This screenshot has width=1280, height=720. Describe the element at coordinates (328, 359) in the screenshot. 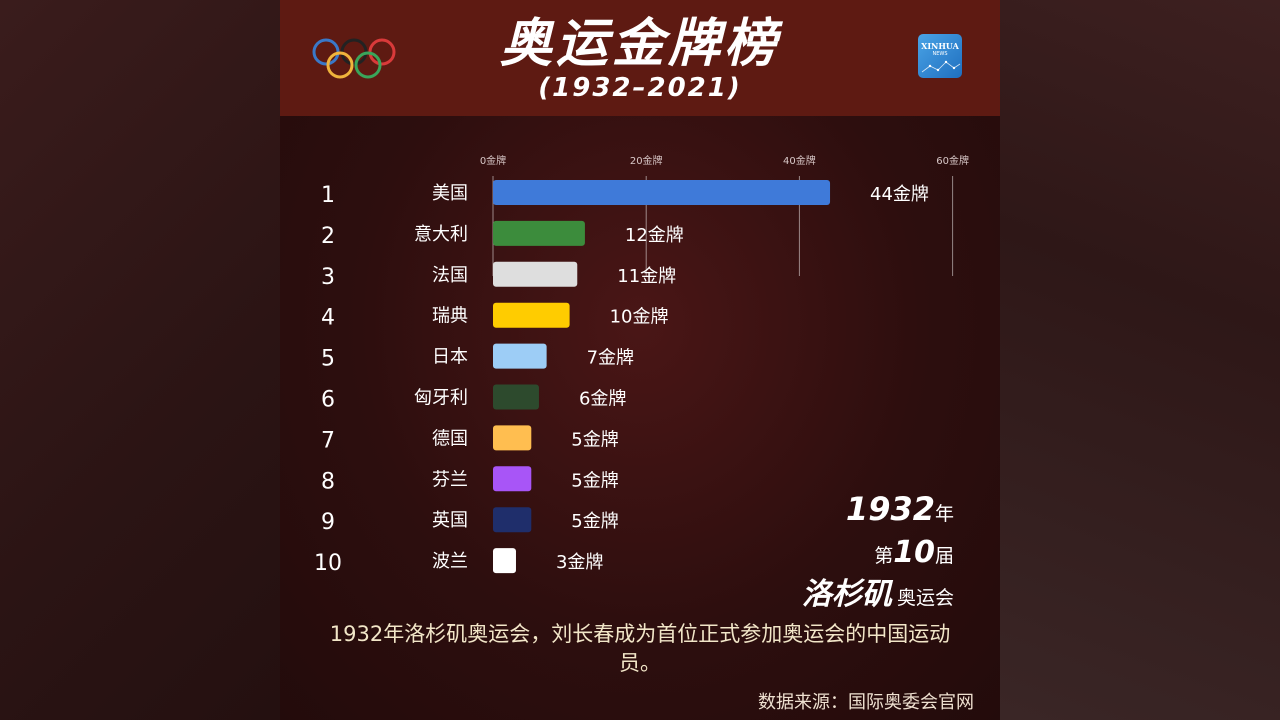

I see `rank-label: 5` at that location.